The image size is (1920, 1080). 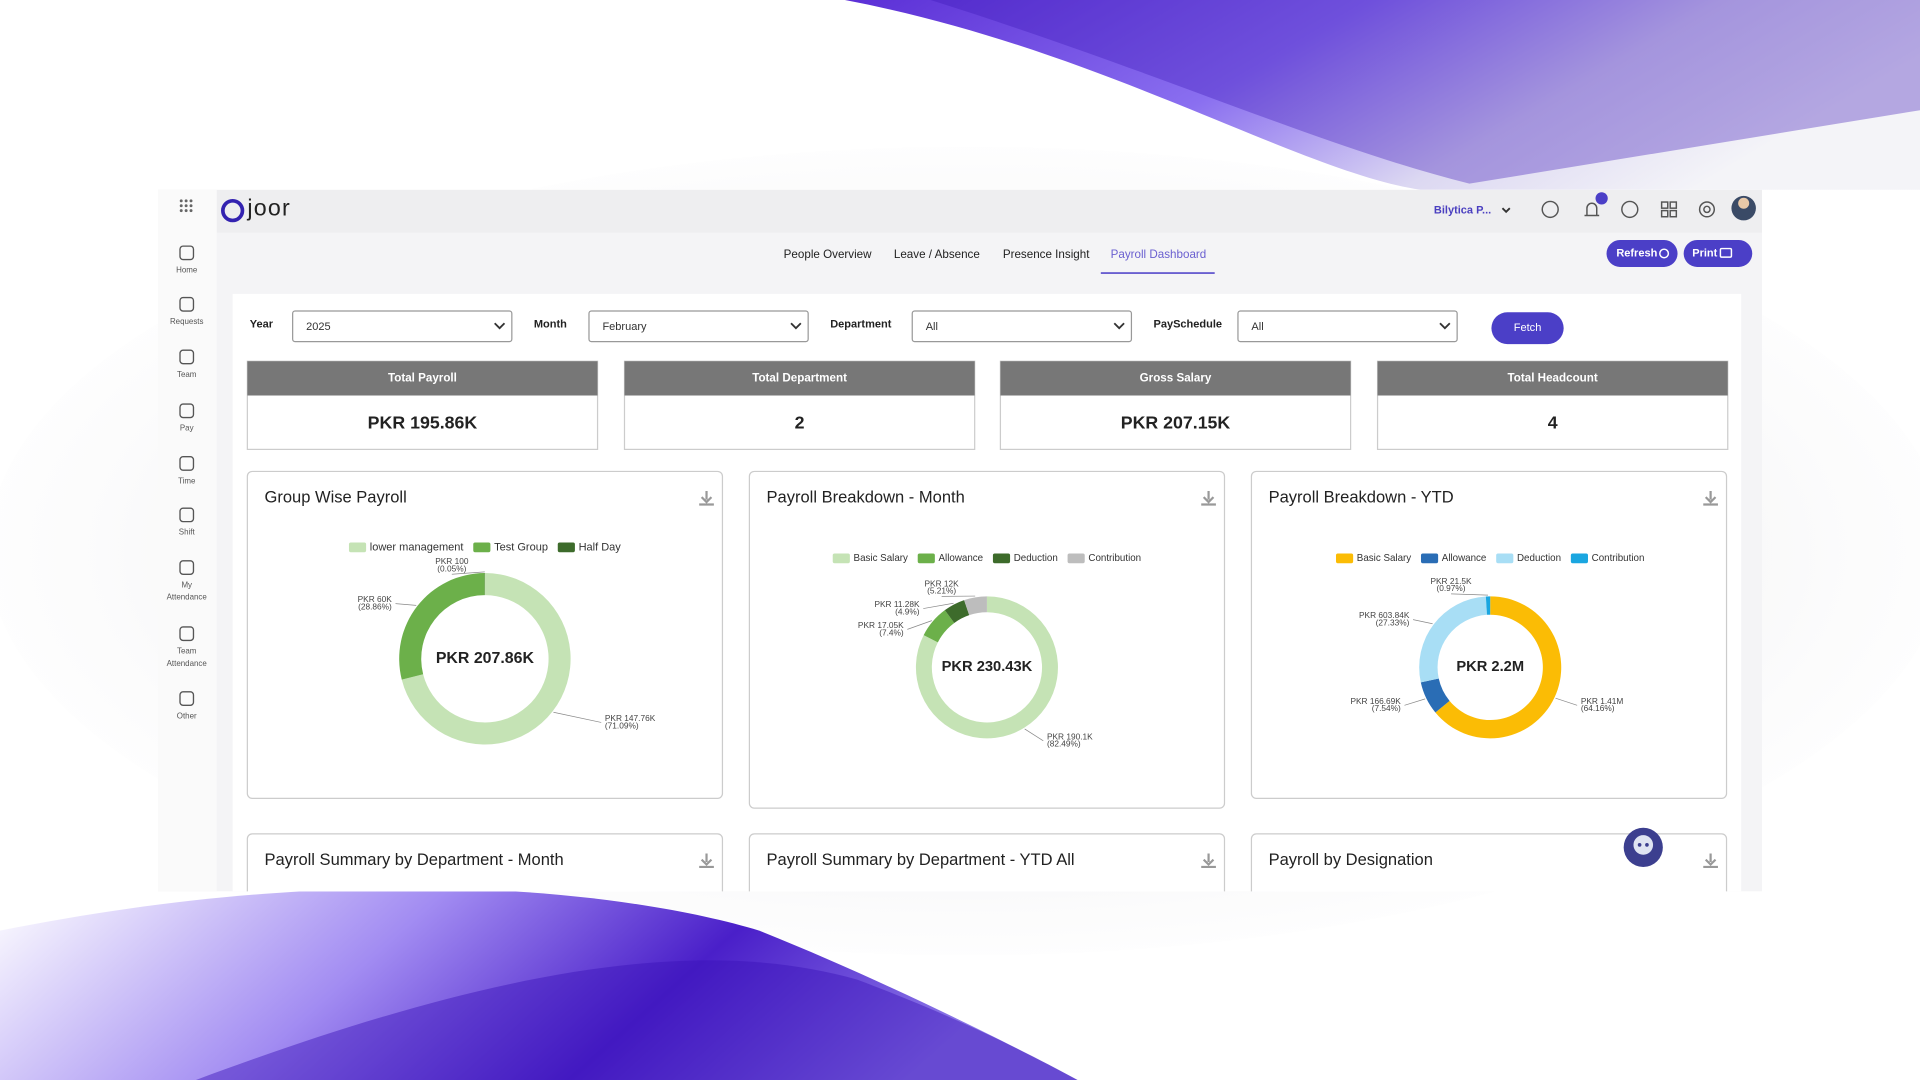 I want to click on card-title: Payroll Summary by Department - Month, so click(x=413, y=859).